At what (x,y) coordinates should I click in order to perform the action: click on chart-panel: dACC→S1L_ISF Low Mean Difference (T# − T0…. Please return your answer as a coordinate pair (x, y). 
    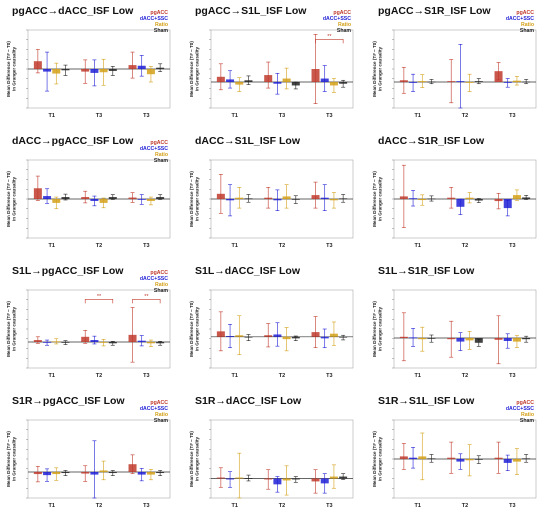
    Looking at the image, I should click on (271, 192).